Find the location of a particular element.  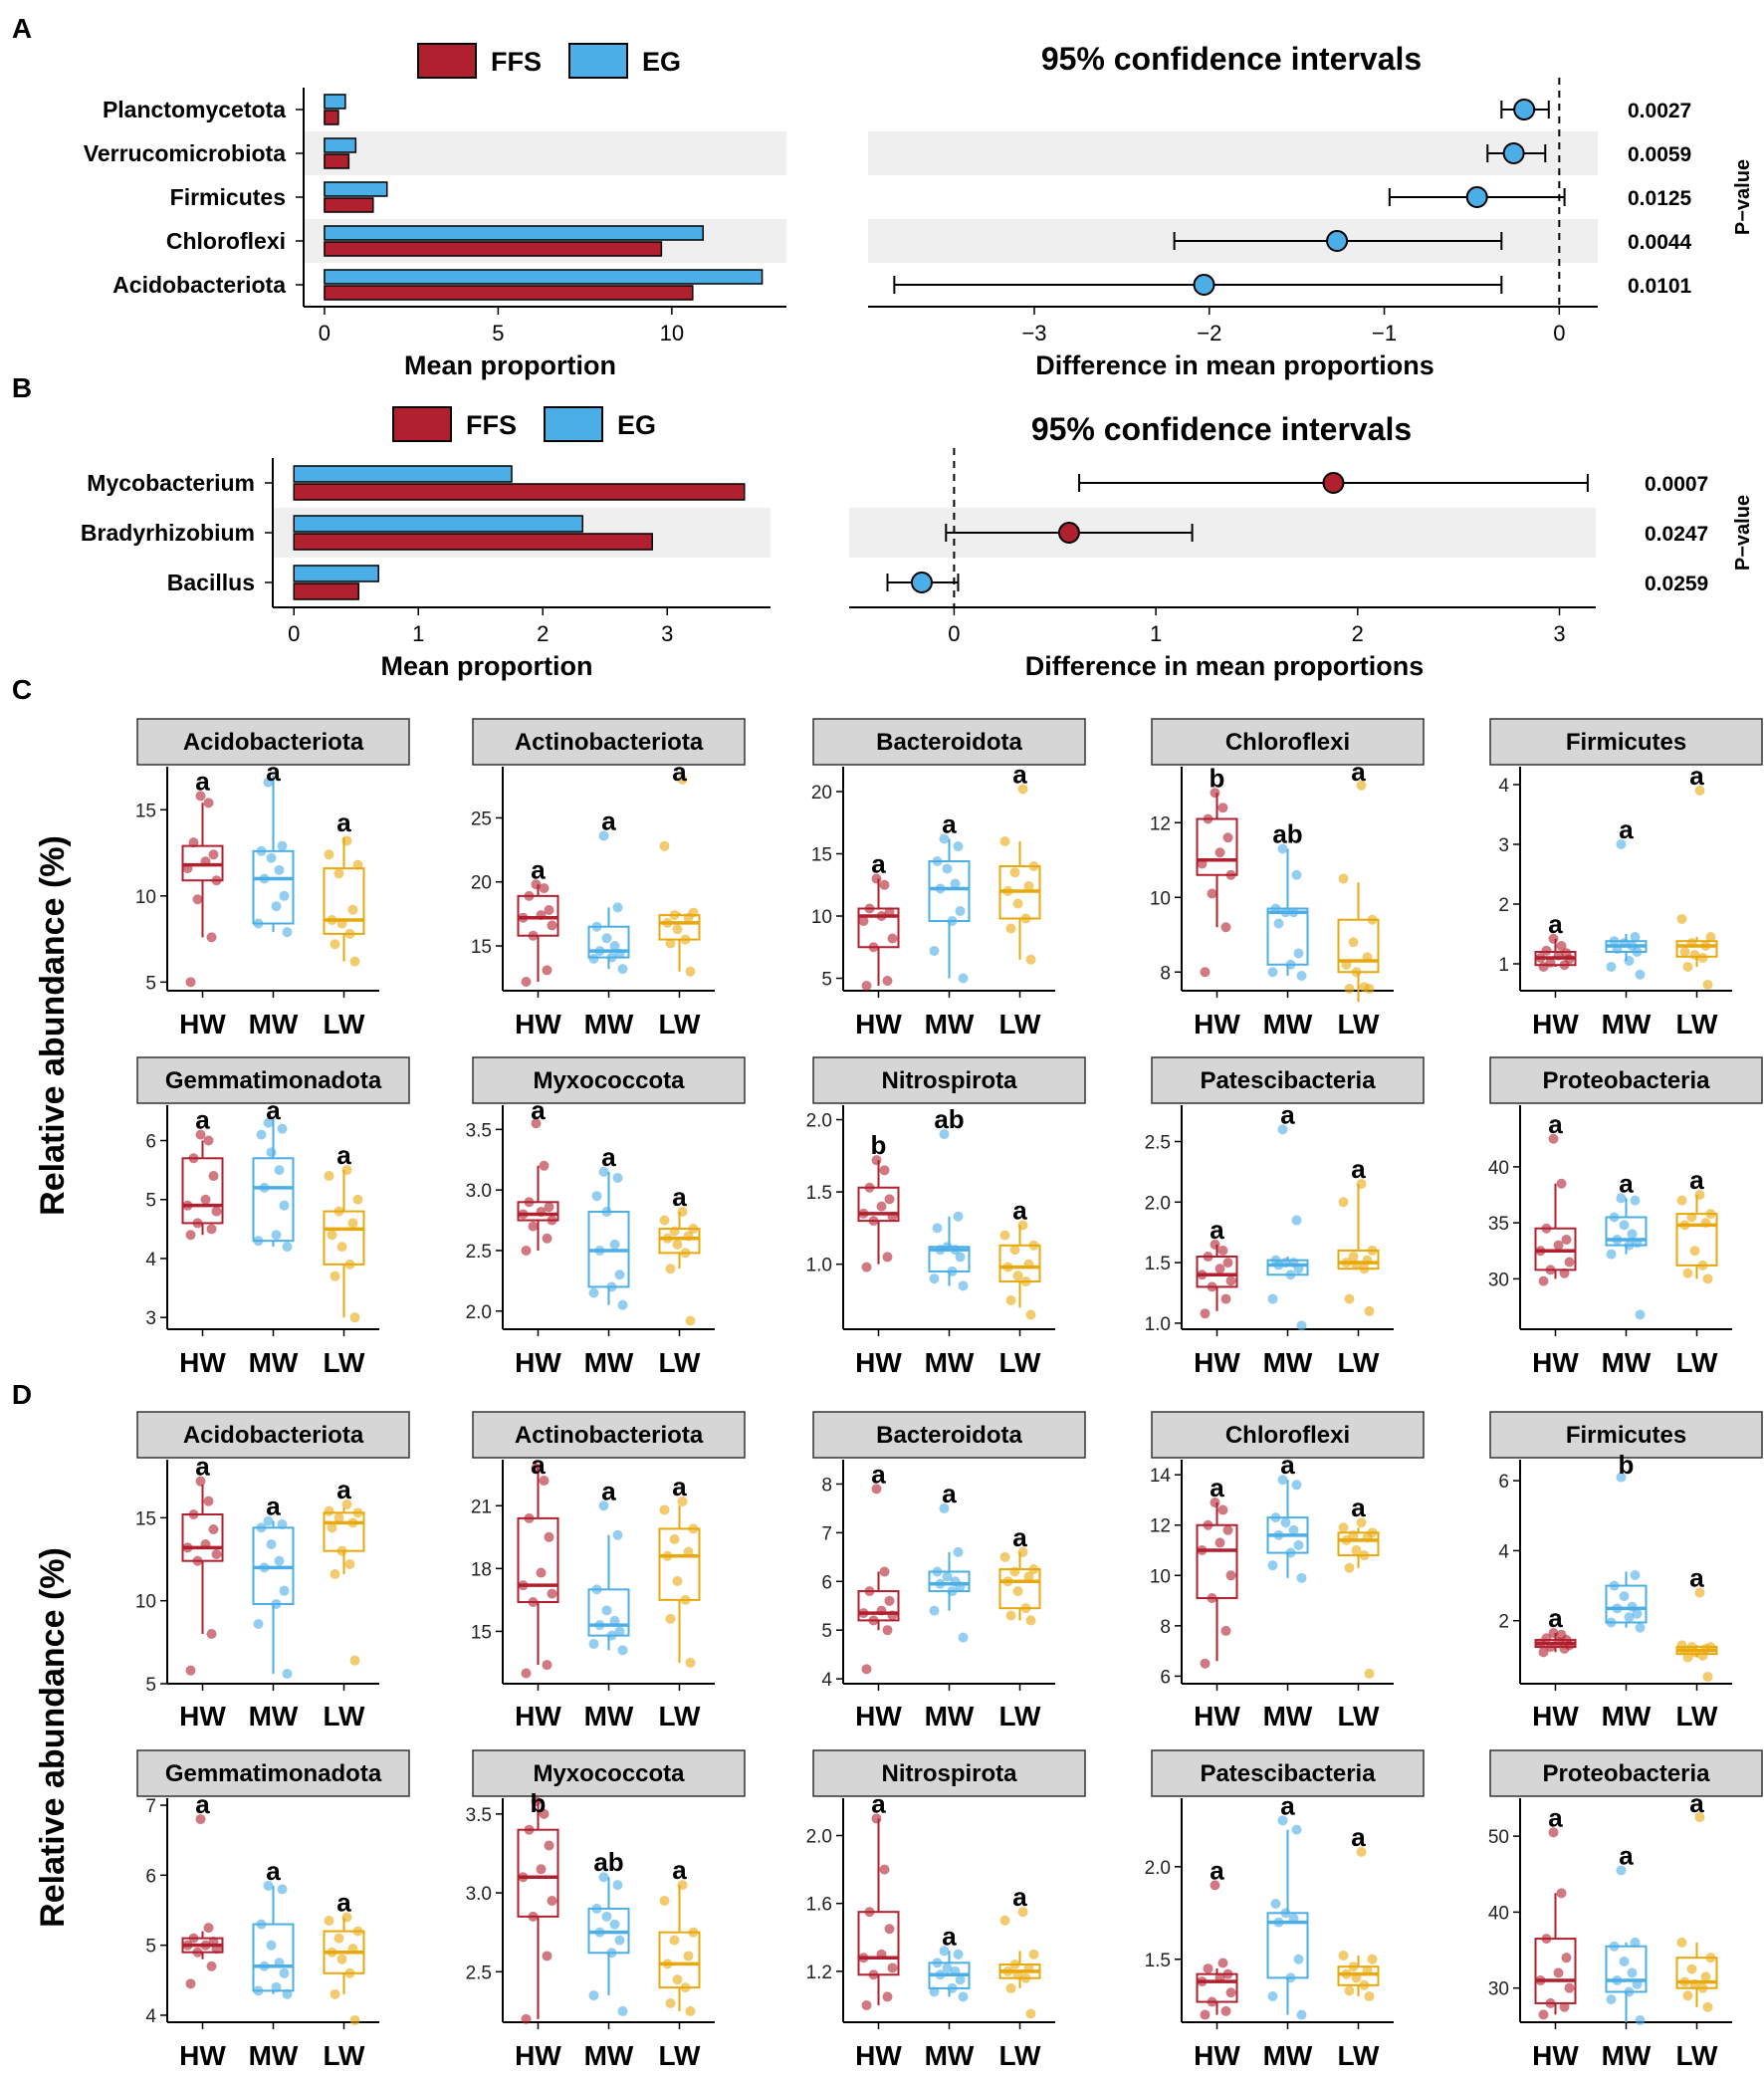

x-tick-label: LW is located at coordinates (345, 2055).